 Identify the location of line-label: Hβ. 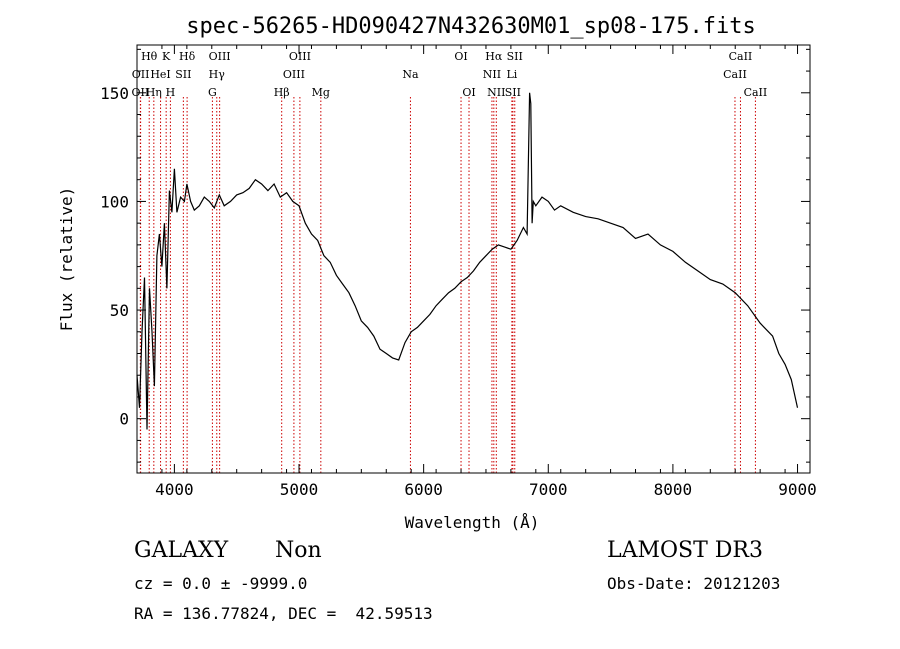
(282, 92).